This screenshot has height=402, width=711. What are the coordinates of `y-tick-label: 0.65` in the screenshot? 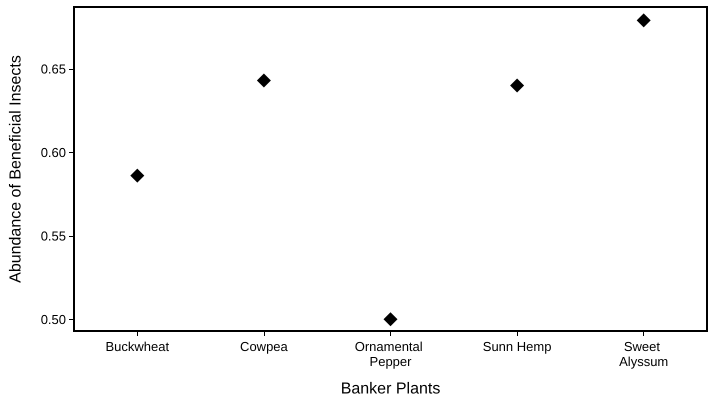 It's located at (53, 68).